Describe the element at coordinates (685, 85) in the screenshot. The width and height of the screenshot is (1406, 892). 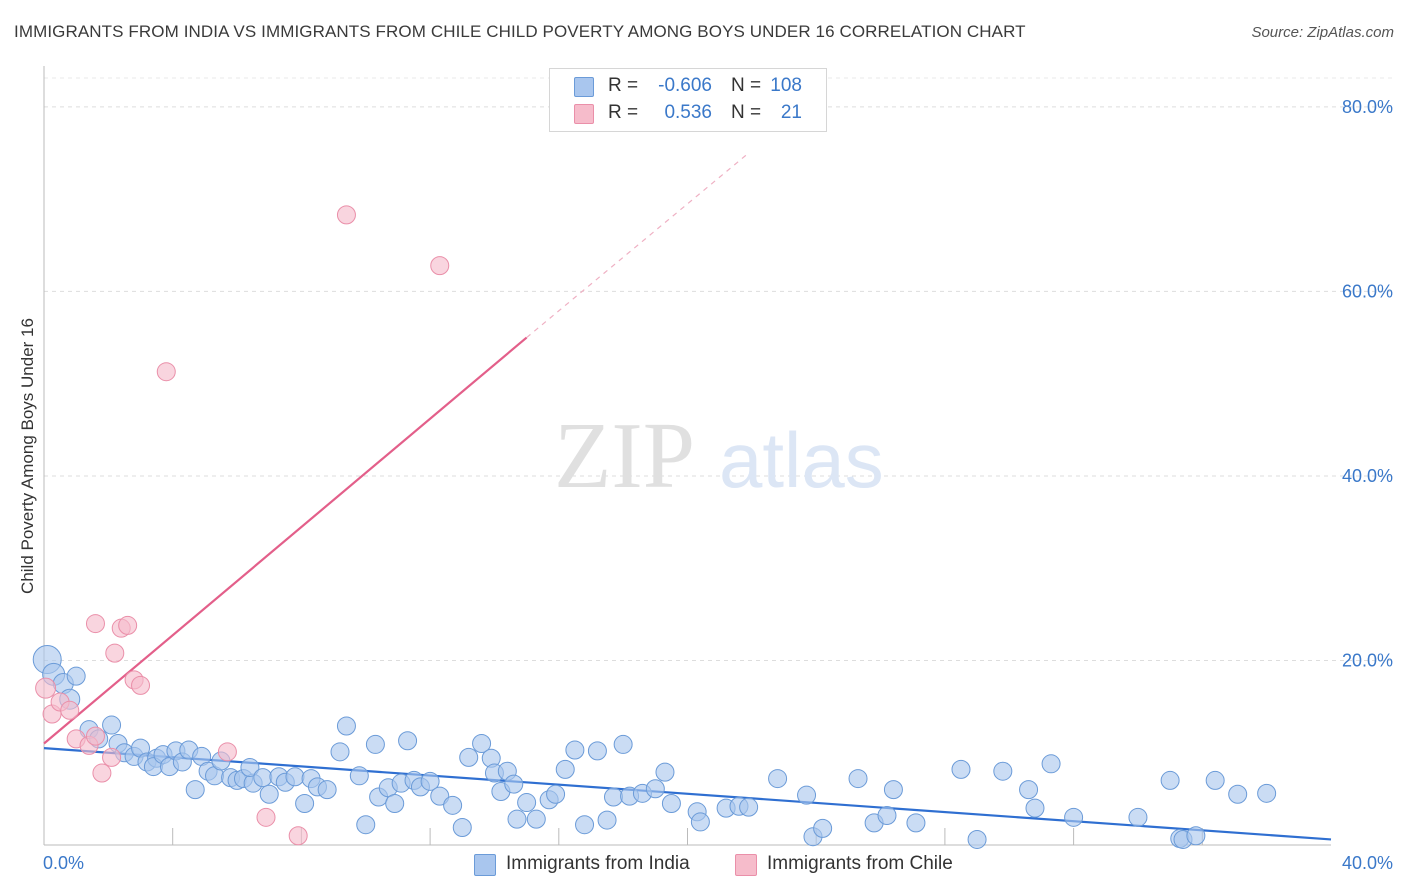
I see `india-r-value: -0.606` at that location.